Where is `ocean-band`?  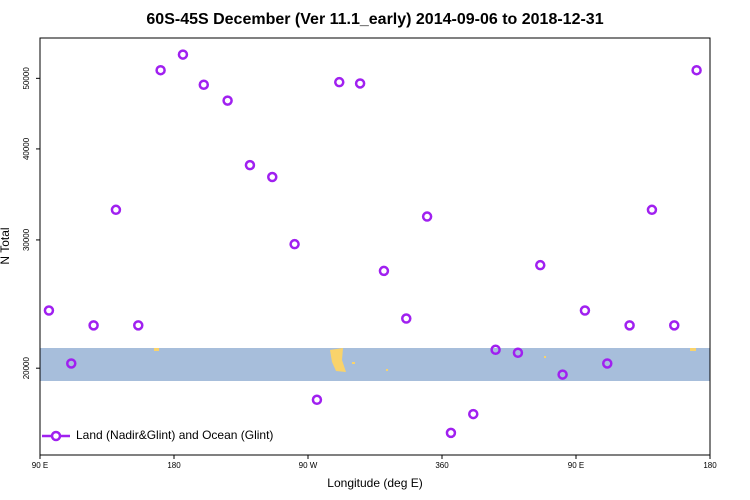
ocean-band is located at coordinates (375, 364).